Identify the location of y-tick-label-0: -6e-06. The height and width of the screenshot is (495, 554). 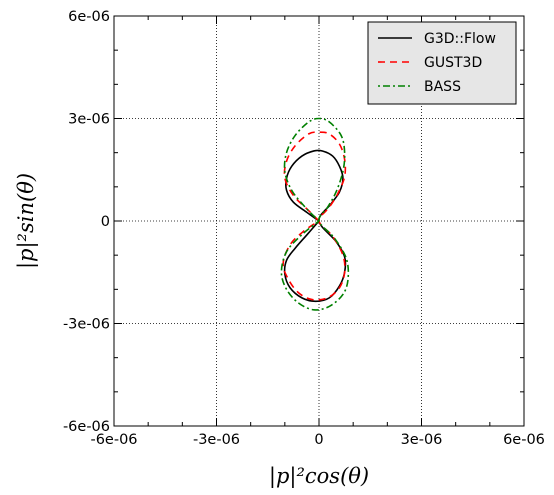
(86, 427).